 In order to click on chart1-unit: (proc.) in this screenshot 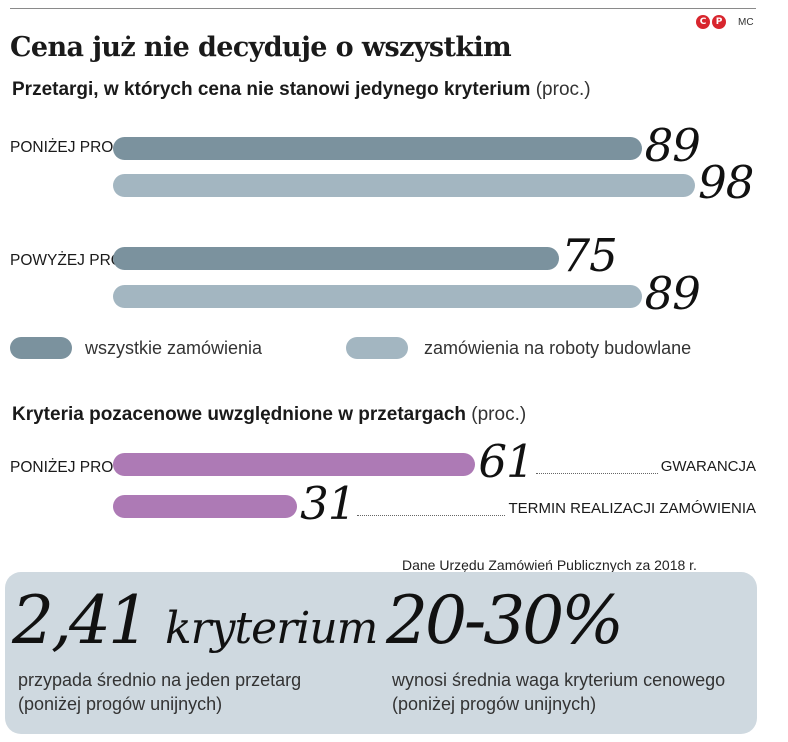, I will do `click(563, 89)`.